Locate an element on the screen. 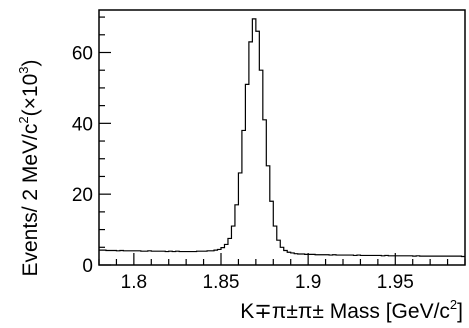 The height and width of the screenshot is (328, 469). x-axis-title-sup: 2 is located at coordinates (453, 304).